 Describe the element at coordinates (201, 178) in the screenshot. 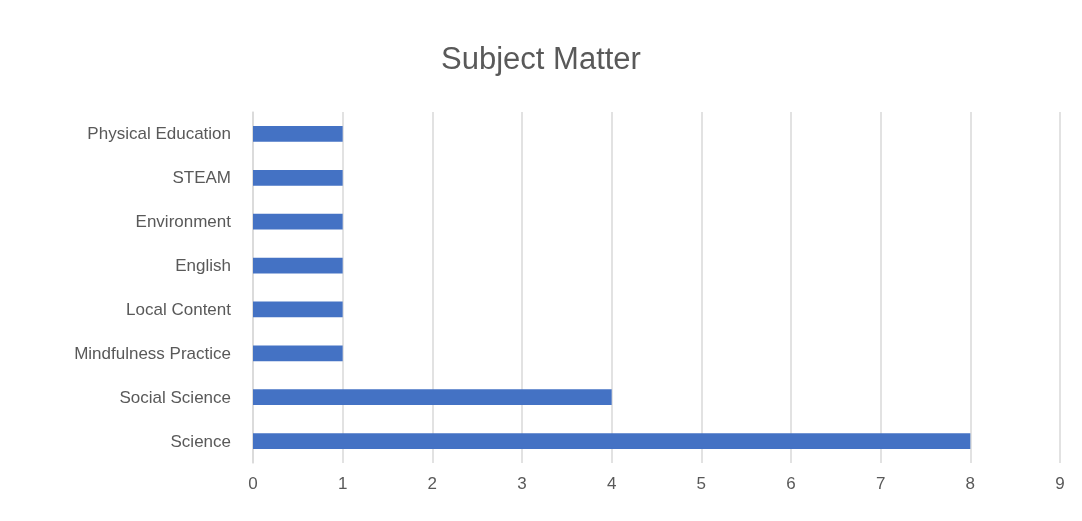

I see `y-tick-label: STEAM` at that location.